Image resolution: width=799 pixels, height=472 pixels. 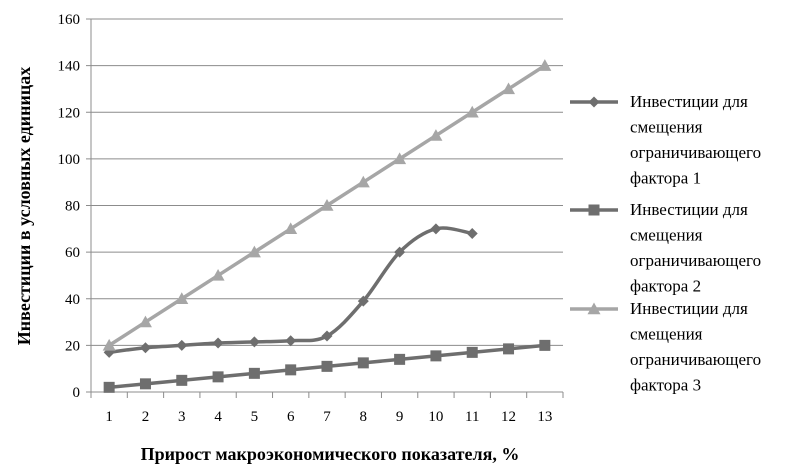 I want to click on x-tick-label: 13, so click(x=544, y=417).